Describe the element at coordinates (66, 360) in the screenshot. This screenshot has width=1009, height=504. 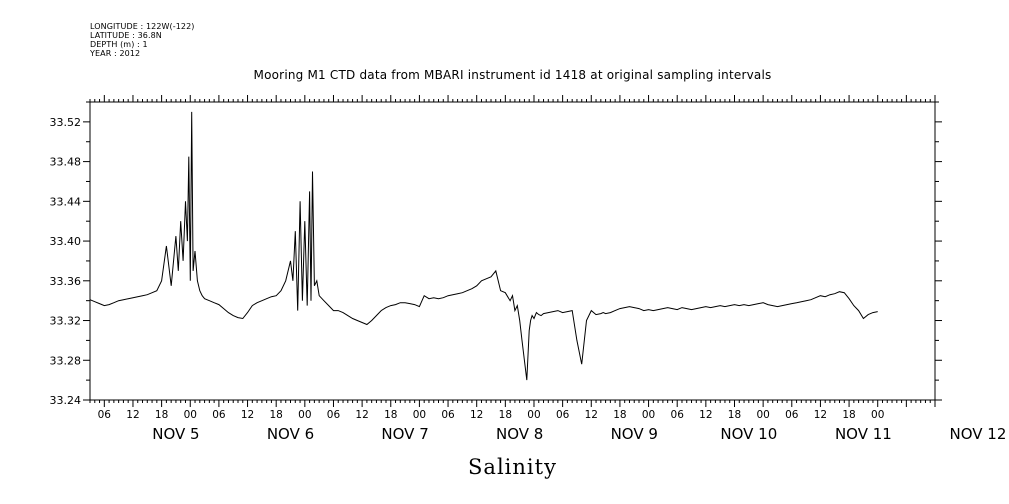
I see `y-tick-label: 33.28` at that location.